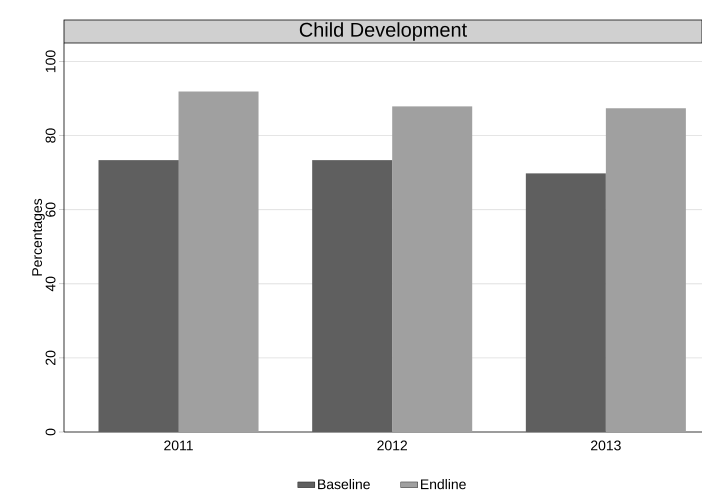 The height and width of the screenshot is (497, 702). I want to click on x-tick-label: 2012, so click(392, 445).